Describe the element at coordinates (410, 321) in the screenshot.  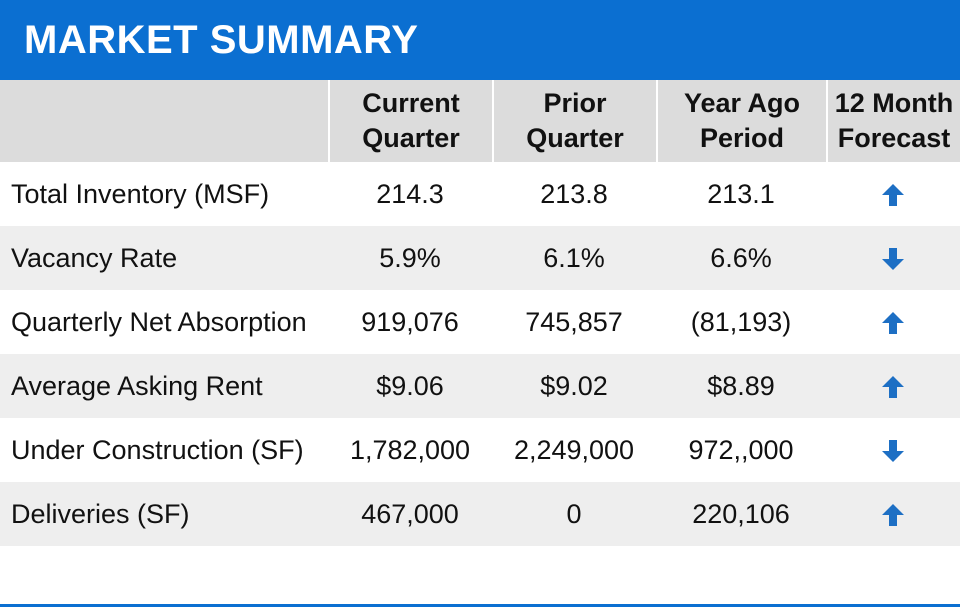
I see `current-quarter-value: 919,076` at that location.